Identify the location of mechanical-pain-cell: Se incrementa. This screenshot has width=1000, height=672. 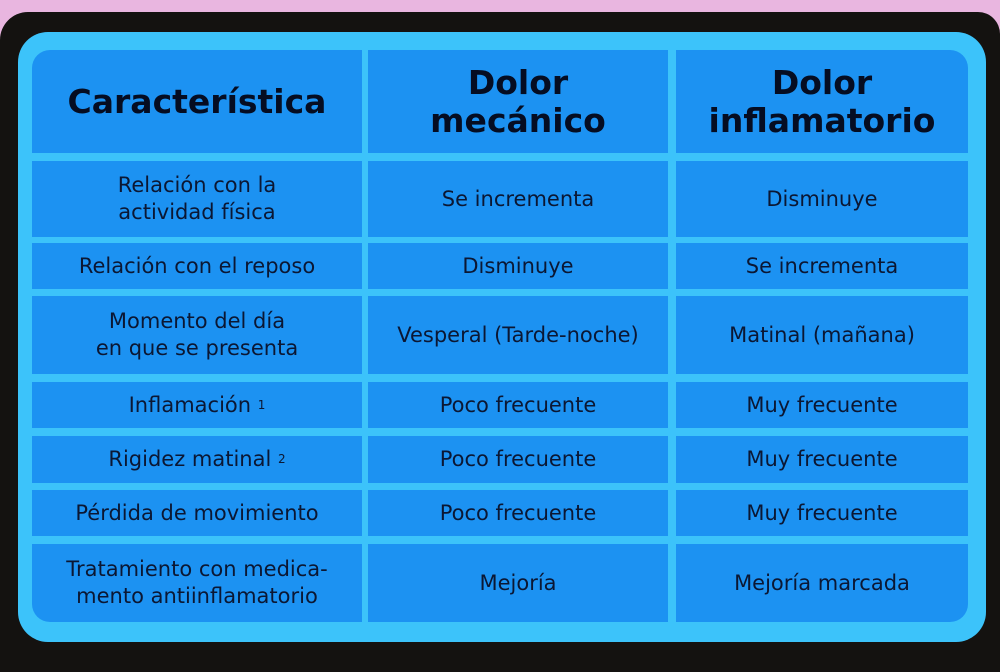
(518, 199).